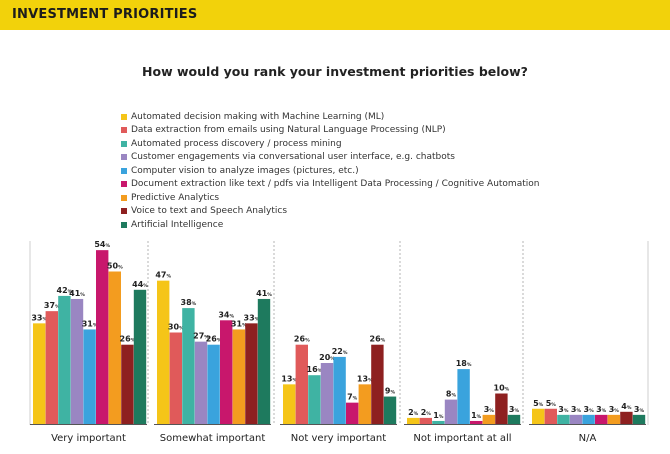 The width and height of the screenshot is (670, 454). I want to click on header-bar: INVESTMENT PRIORITIES, so click(335, 15).